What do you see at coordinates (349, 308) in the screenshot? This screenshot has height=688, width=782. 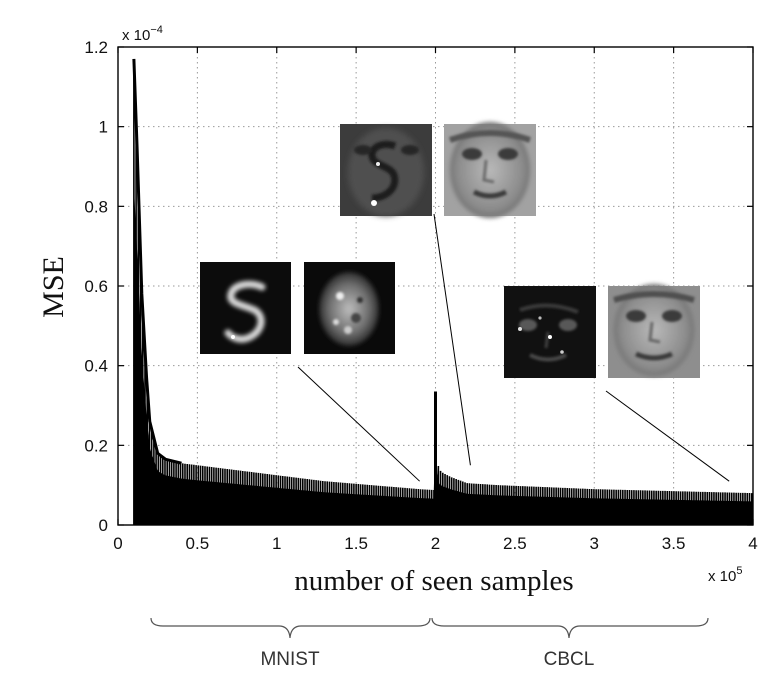 I see `mnist-digit-face-mix-image` at bounding box center [349, 308].